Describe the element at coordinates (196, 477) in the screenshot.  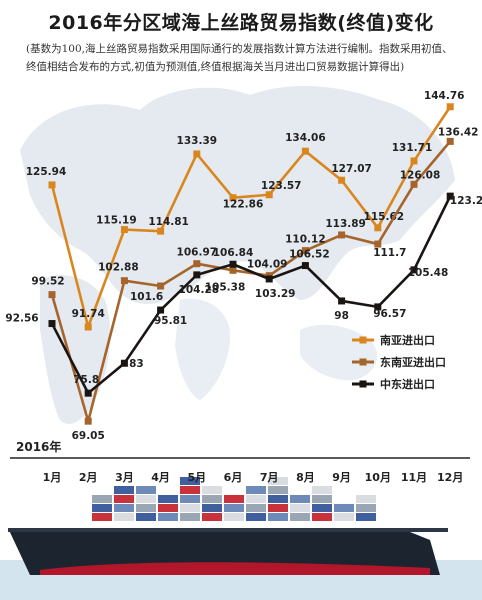
I see `x-tick-label: 5月` at that location.